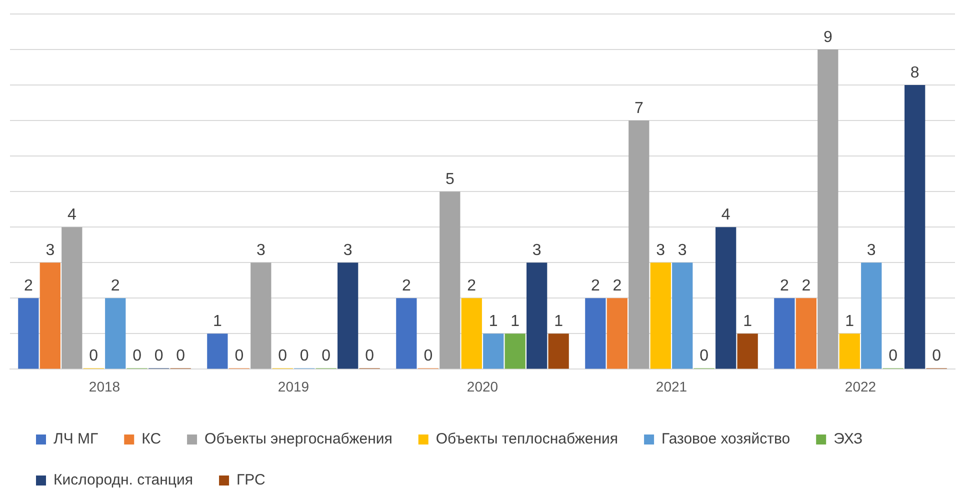 Image resolution: width=965 pixels, height=502 pixels. I want to click on legend-label: Объекты теплоснабжения, so click(527, 439).